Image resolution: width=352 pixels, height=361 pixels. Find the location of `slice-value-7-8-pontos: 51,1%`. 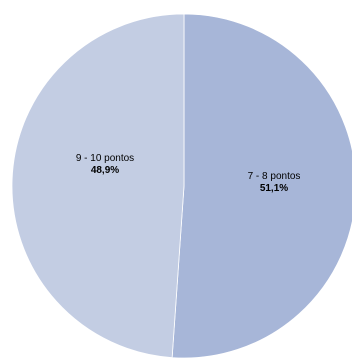

slice-value-7-8-pontos: 51,1% is located at coordinates (274, 188).